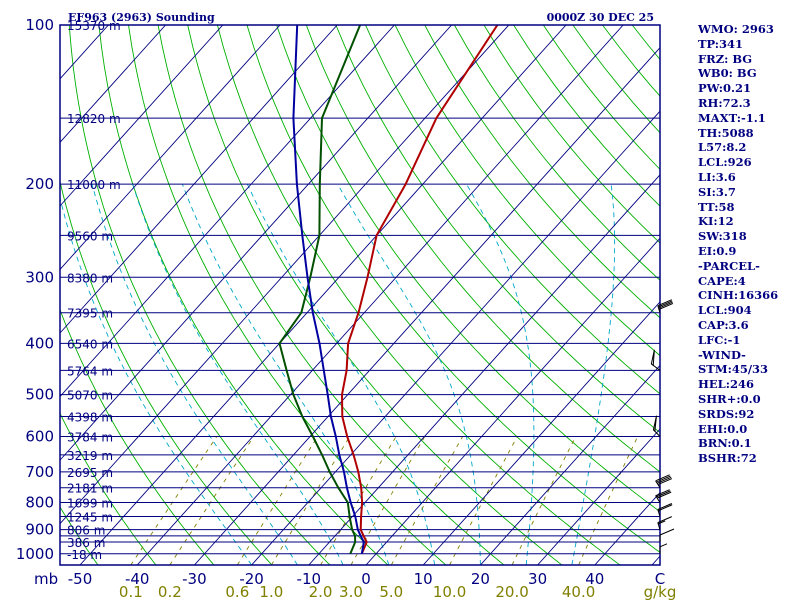 This screenshot has height=600, width=800. Describe the element at coordinates (736, 29) in the screenshot. I see `index-0: WMO: 2963` at that location.